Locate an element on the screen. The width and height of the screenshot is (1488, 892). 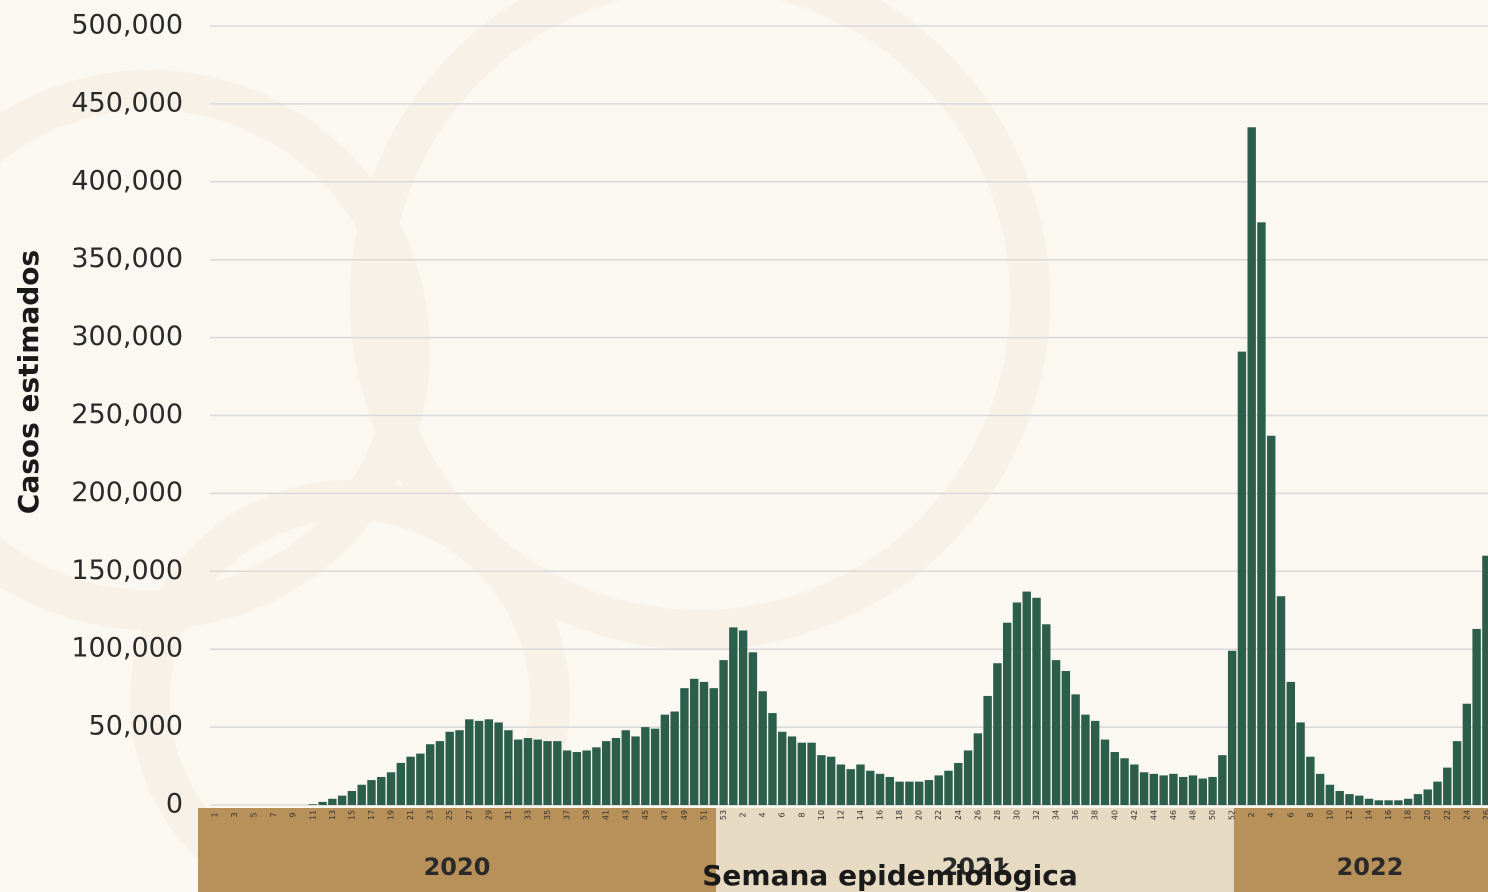
x-tick-label: 14 is located at coordinates (1369, 815).